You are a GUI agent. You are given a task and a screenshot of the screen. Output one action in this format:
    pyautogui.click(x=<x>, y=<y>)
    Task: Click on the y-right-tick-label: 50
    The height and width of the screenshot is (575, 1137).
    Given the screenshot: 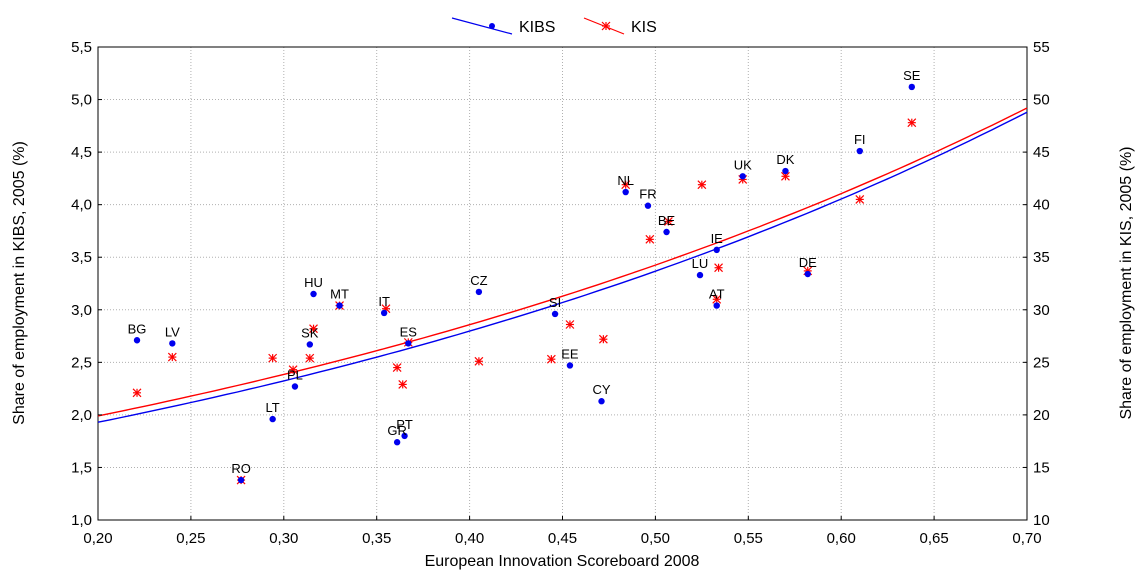 What is the action you would take?
    pyautogui.click(x=1041, y=100)
    